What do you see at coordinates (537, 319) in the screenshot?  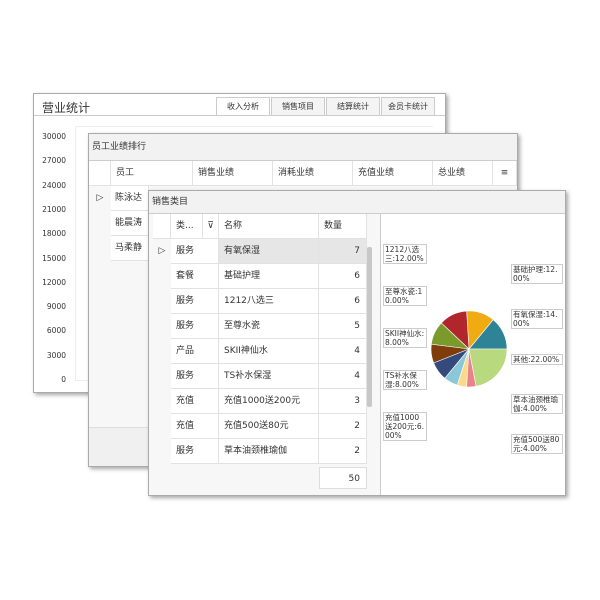 I see `pie-label: 有氧保湿:14.00%` at bounding box center [537, 319].